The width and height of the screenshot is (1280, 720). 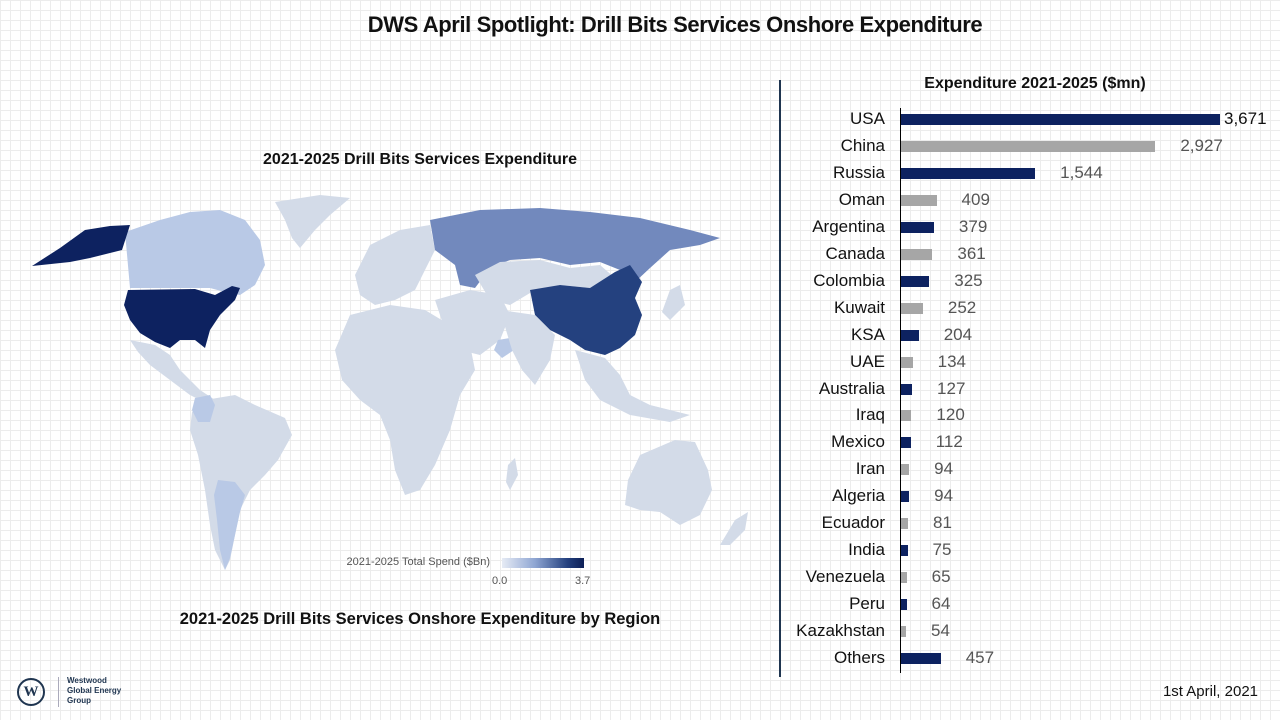 What do you see at coordinates (1210, 691) in the screenshot?
I see `report-date: 1st April, 2021` at bounding box center [1210, 691].